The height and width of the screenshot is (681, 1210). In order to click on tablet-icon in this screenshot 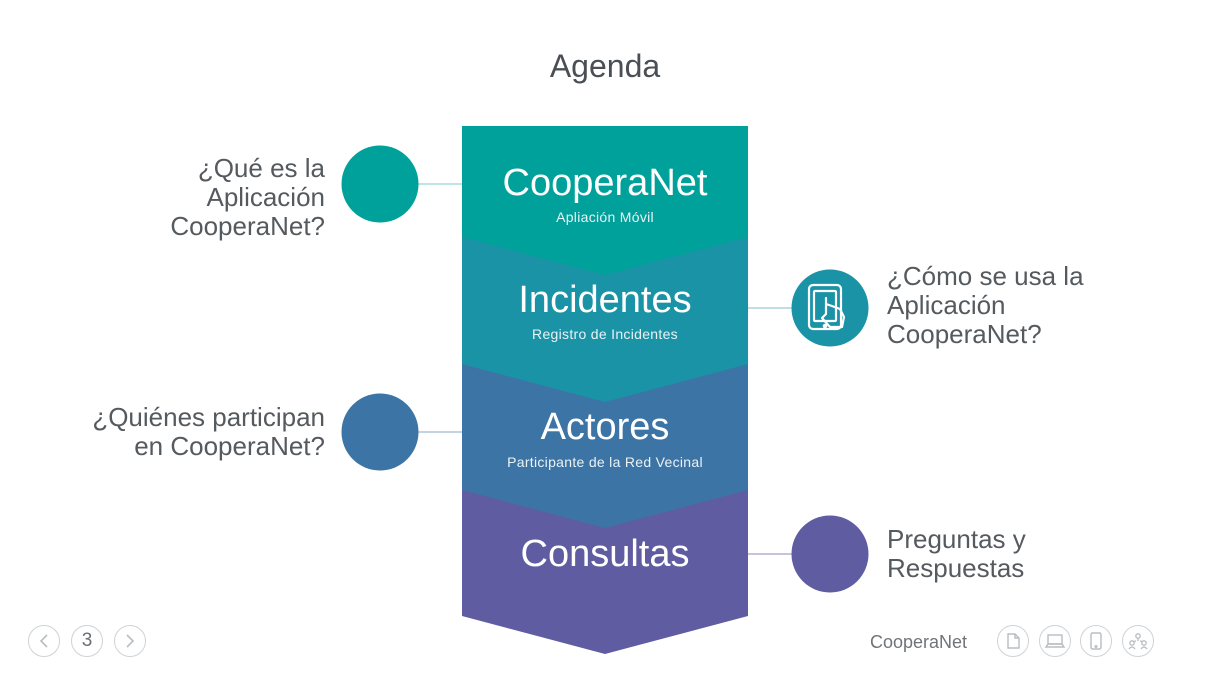, I will do `click(1096, 641)`.